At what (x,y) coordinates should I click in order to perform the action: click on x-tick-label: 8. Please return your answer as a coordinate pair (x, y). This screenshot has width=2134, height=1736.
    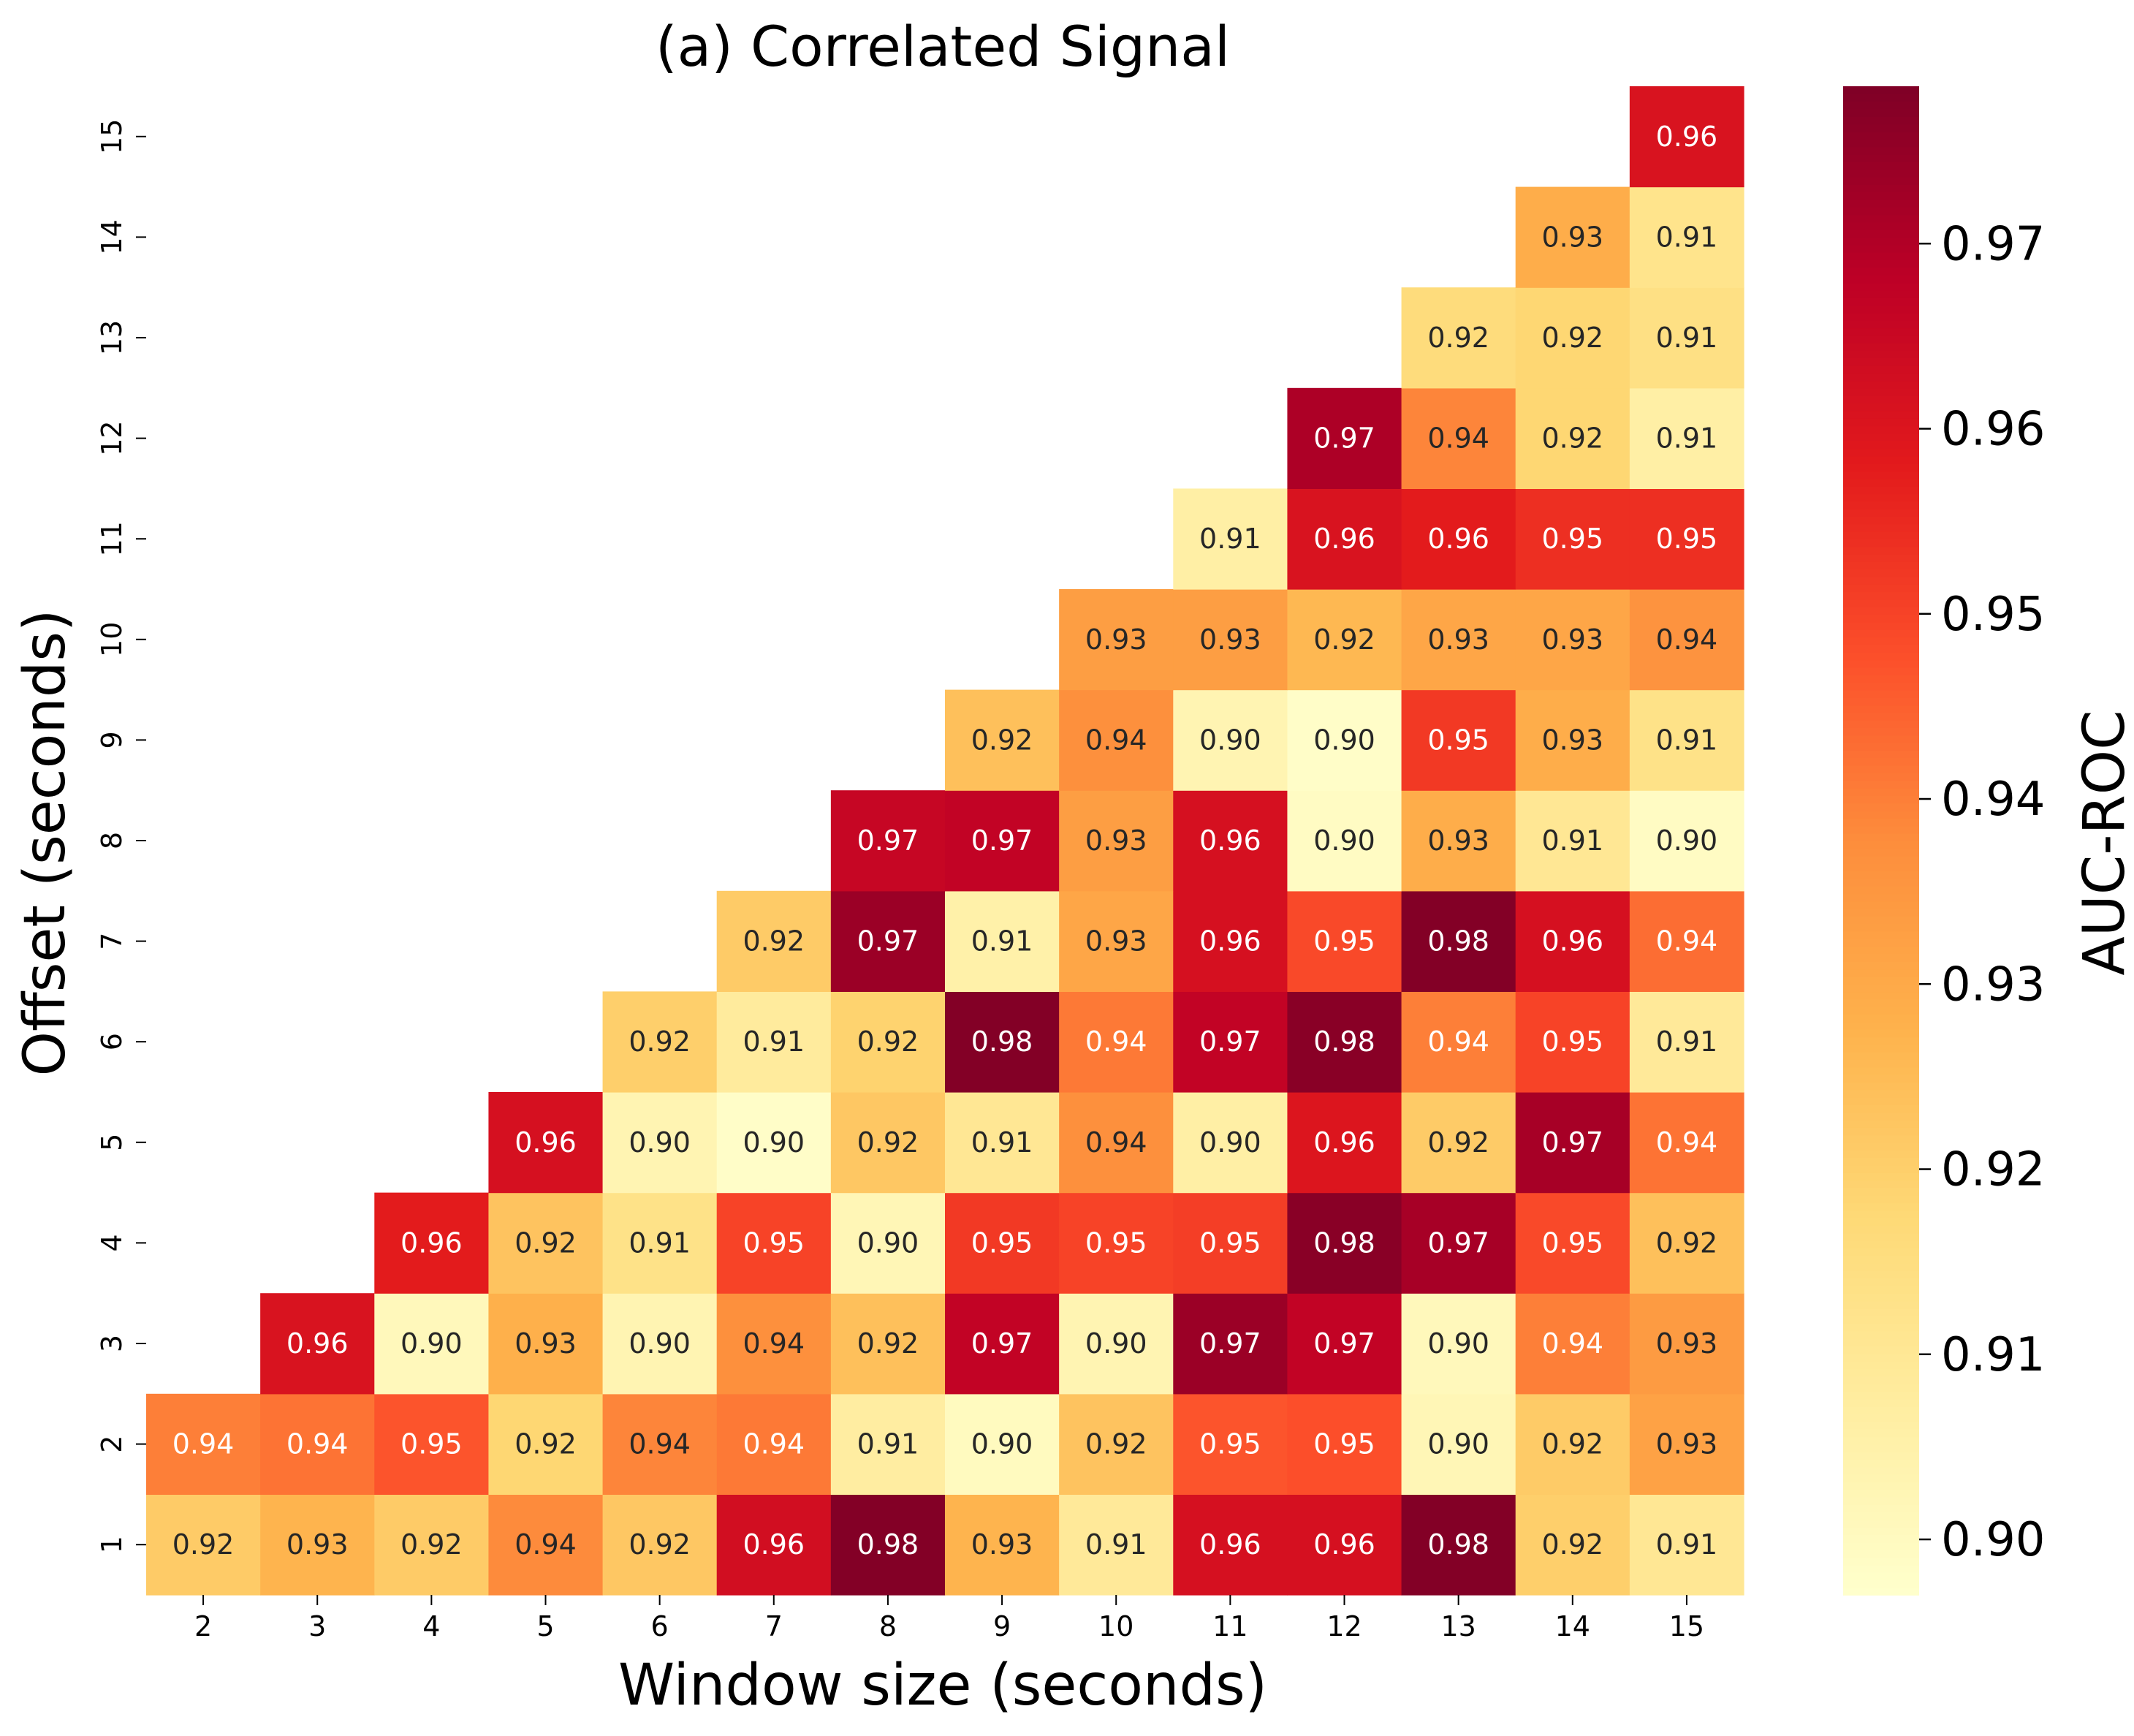
    Looking at the image, I should click on (888, 1626).